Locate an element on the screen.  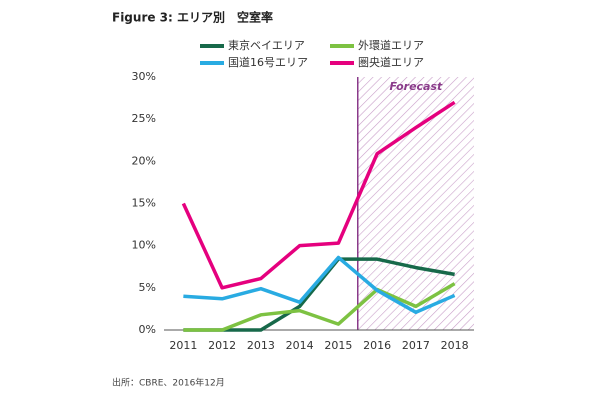
x-tick-label: 2013 is located at coordinates (261, 345).